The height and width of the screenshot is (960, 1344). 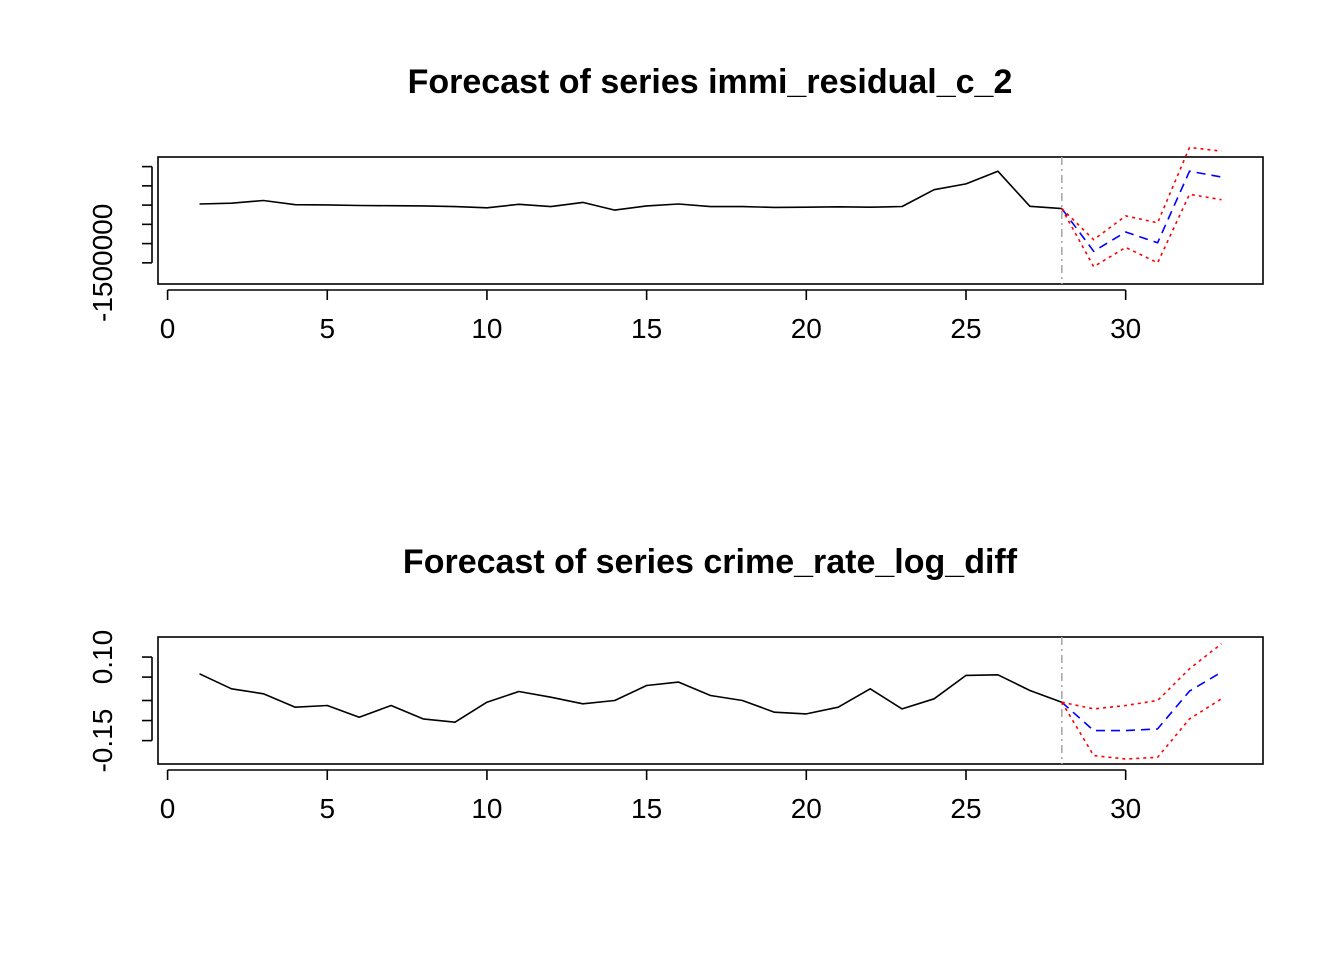 What do you see at coordinates (102, 263) in the screenshot?
I see `y-tick-label: -1500000` at bounding box center [102, 263].